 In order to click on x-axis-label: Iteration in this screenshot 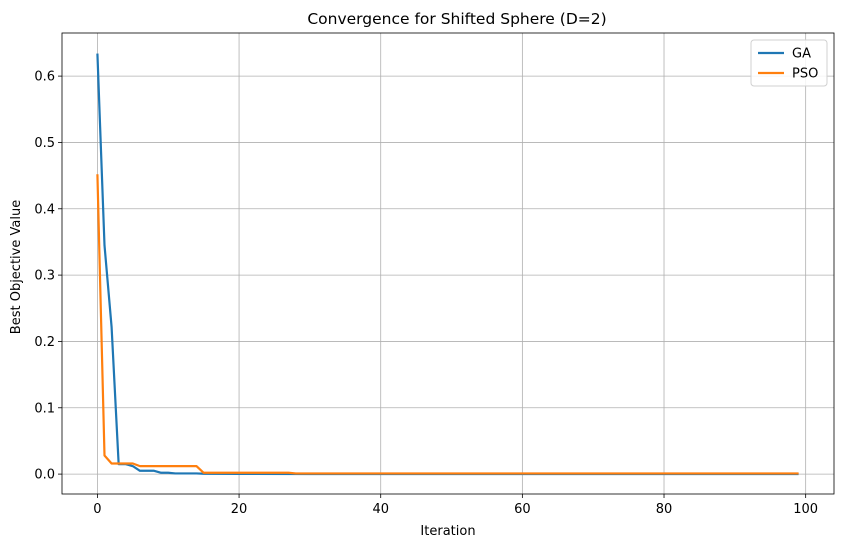, I will do `click(447, 531)`.